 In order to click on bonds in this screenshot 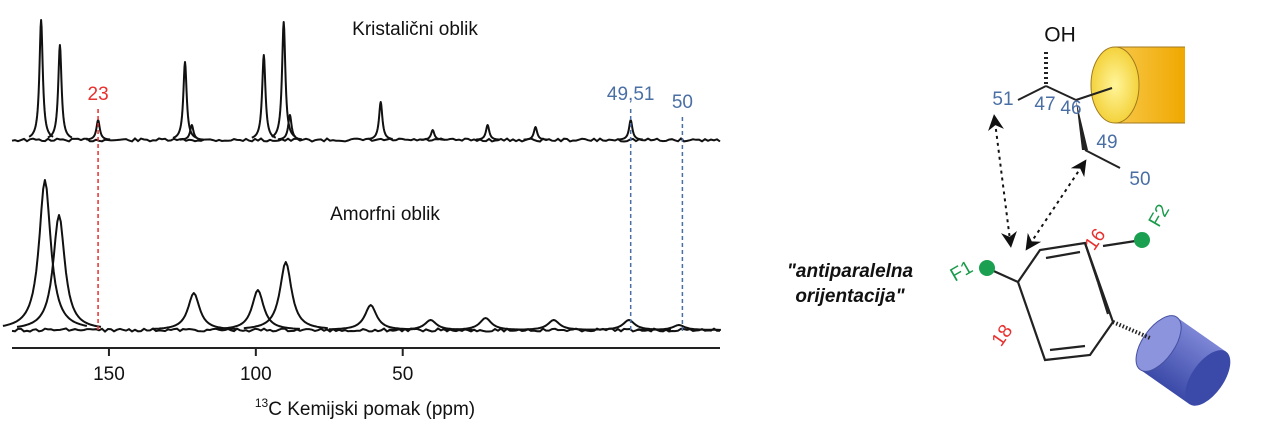, I will do `click(1069, 110)`.